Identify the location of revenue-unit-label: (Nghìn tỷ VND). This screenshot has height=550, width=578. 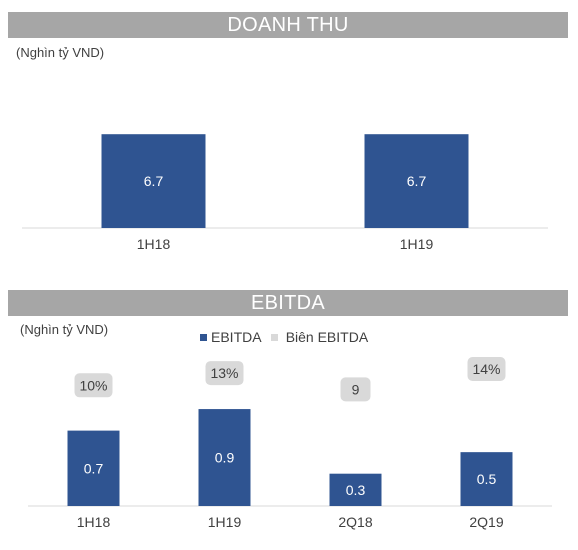
(60, 52).